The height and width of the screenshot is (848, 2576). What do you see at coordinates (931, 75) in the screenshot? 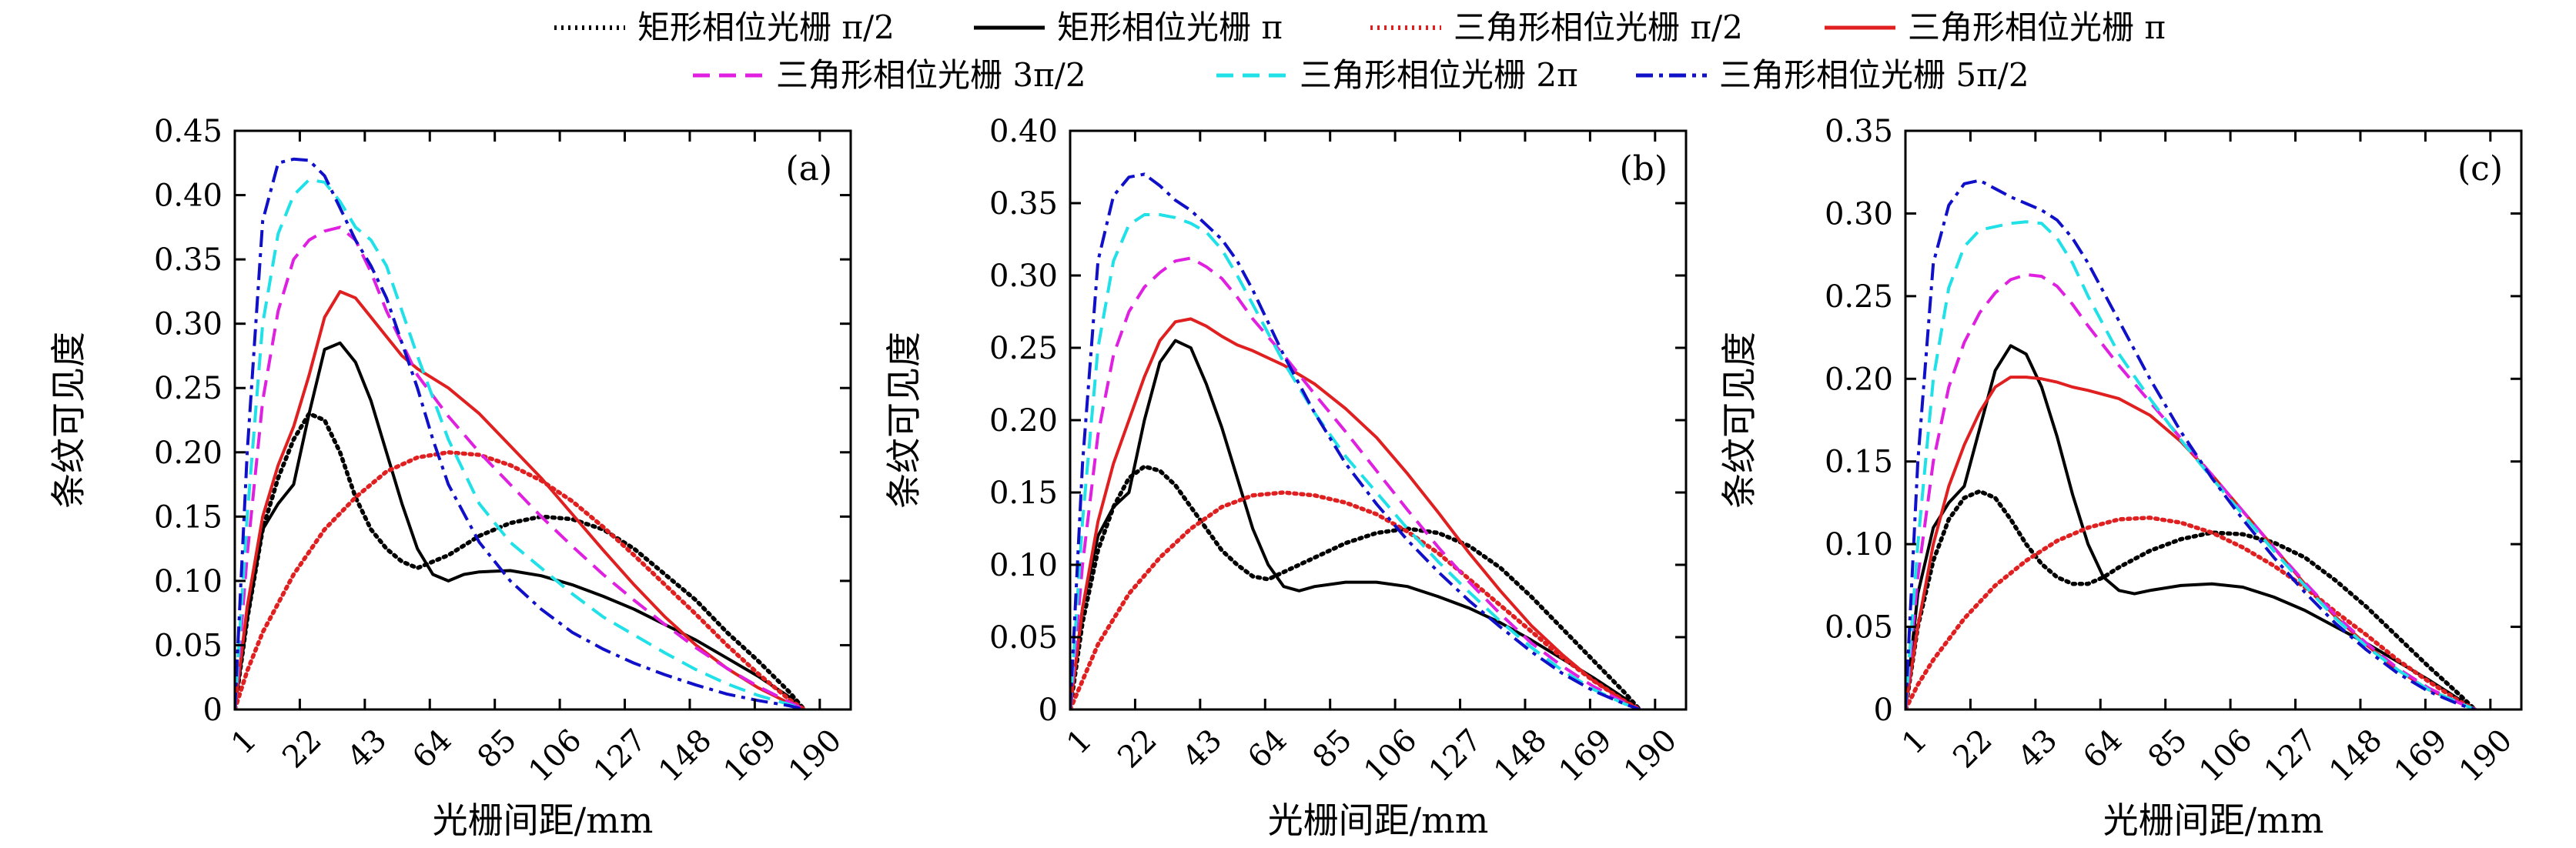
I see `legend-label: 三角形相位光栅 3π/2` at bounding box center [931, 75].